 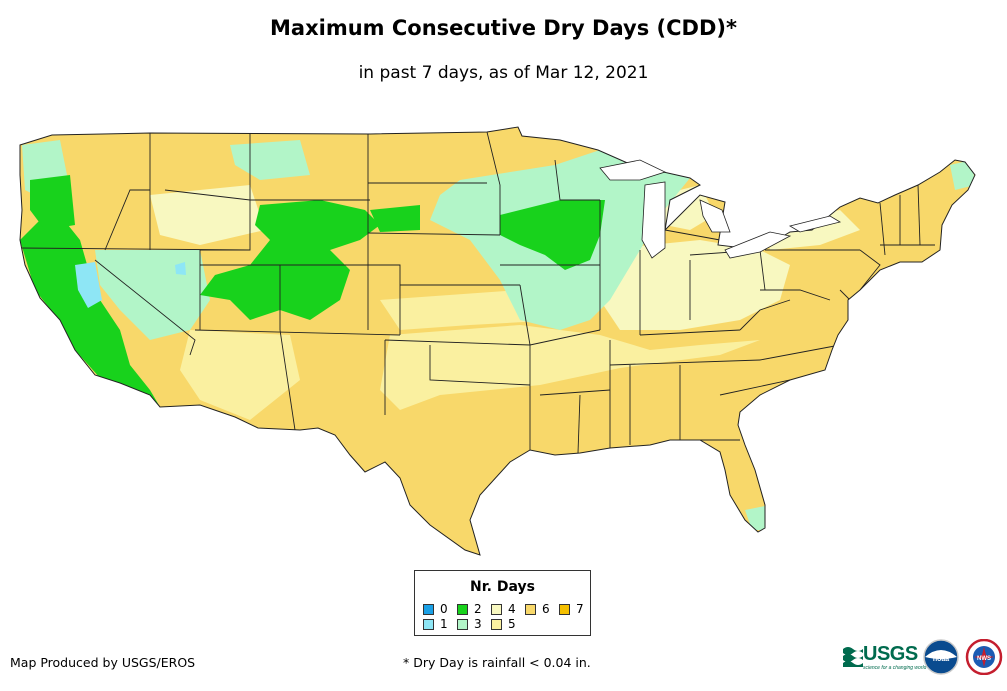 What do you see at coordinates (546, 609) in the screenshot?
I see `legend-label-6: 6` at bounding box center [546, 609].